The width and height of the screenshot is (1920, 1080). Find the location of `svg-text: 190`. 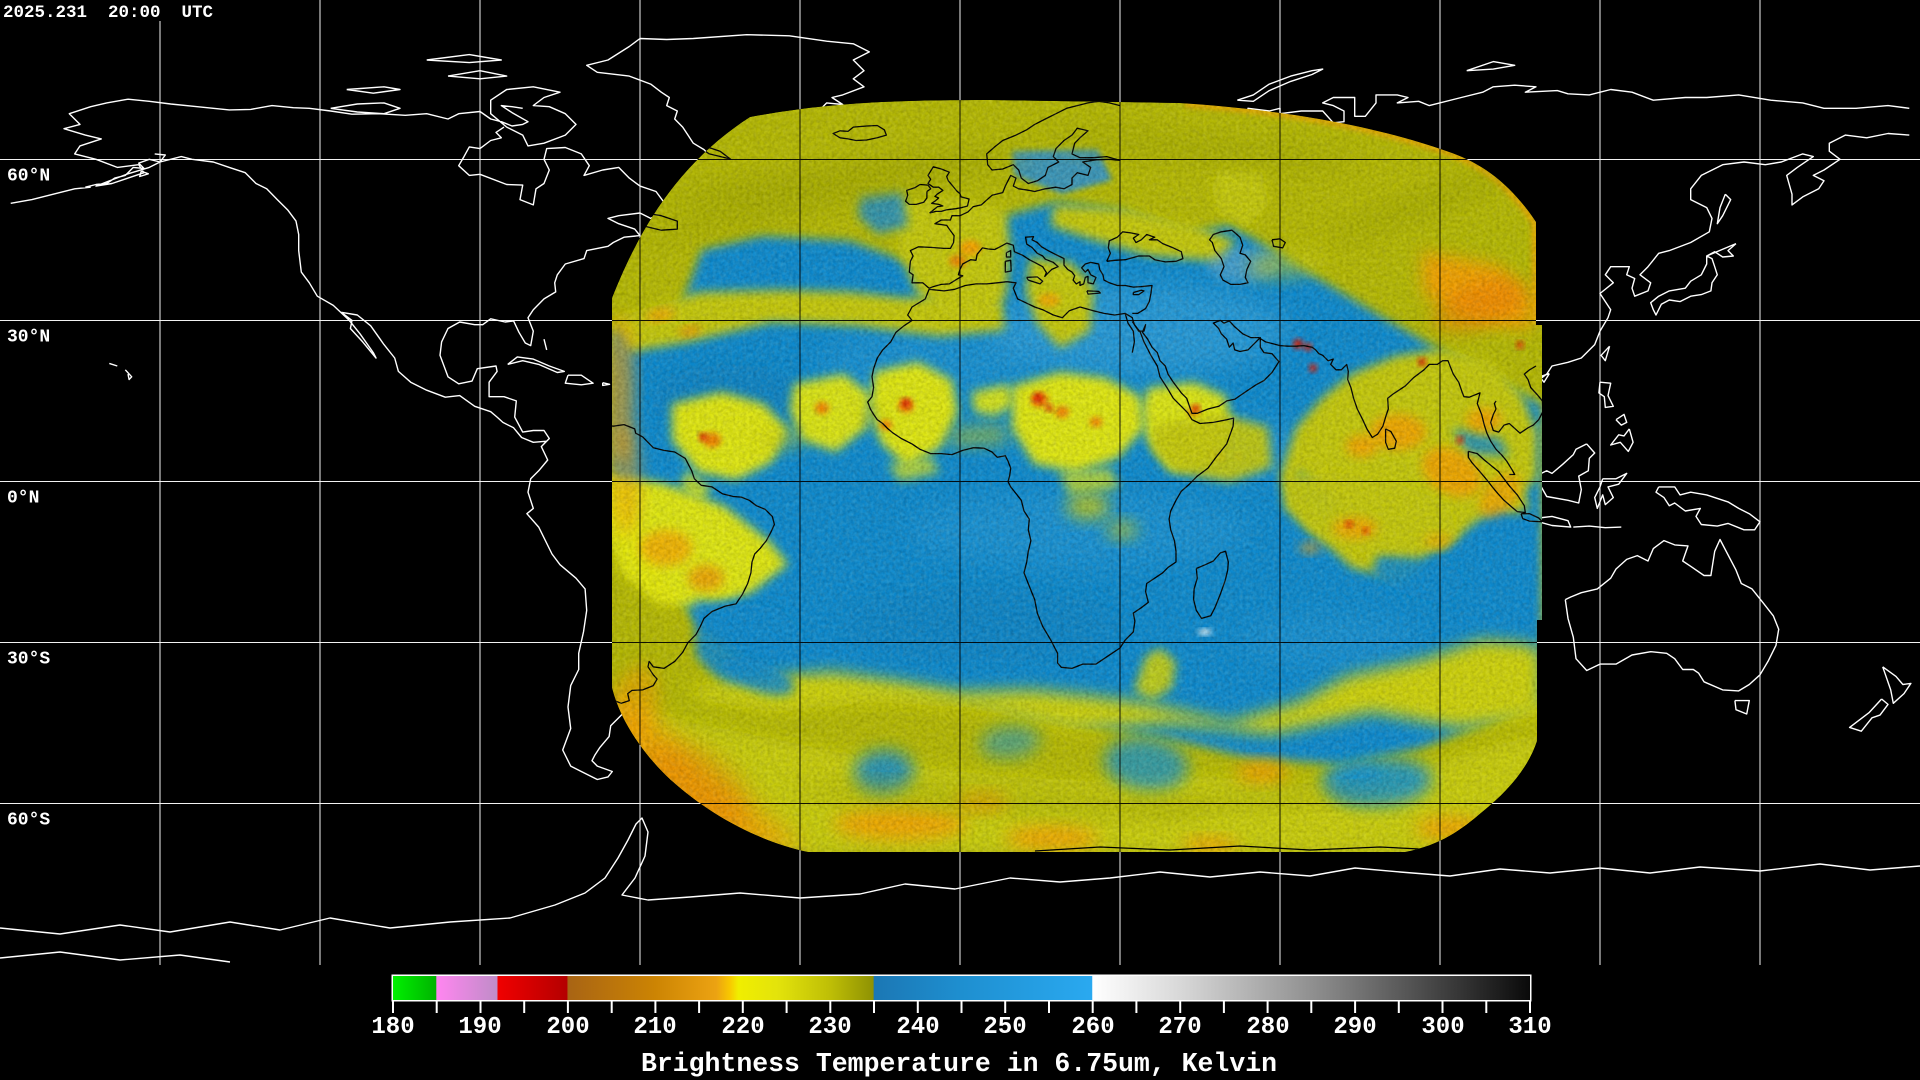

svg-text: 190 is located at coordinates (479, 1027).